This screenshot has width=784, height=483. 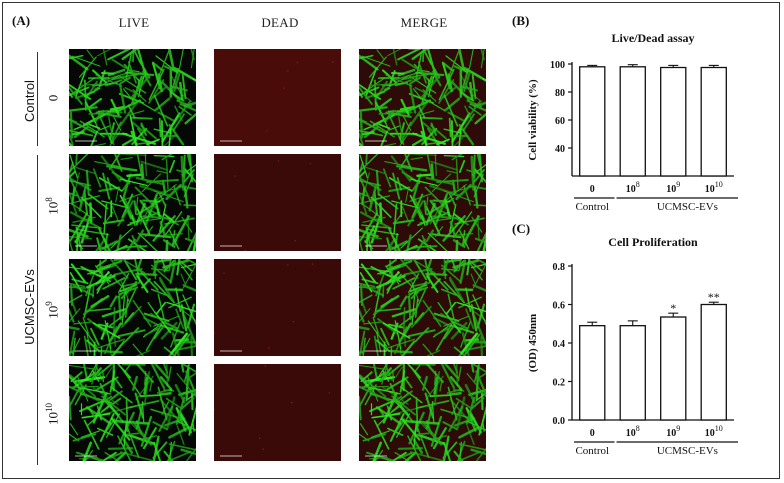 I want to click on viability-y-tick-label: 100, so click(x=557, y=65).